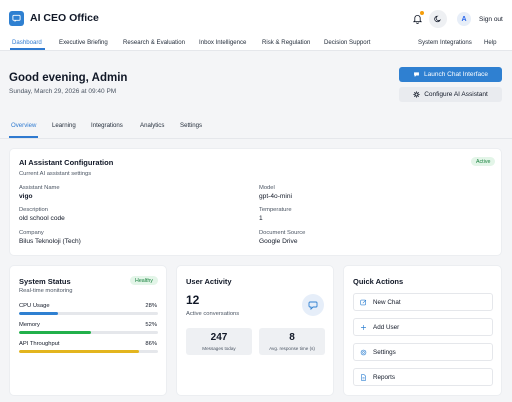 The height and width of the screenshot is (402, 512). Describe the element at coordinates (39, 188) in the screenshot. I see `field-label: Assistant Name` at that location.